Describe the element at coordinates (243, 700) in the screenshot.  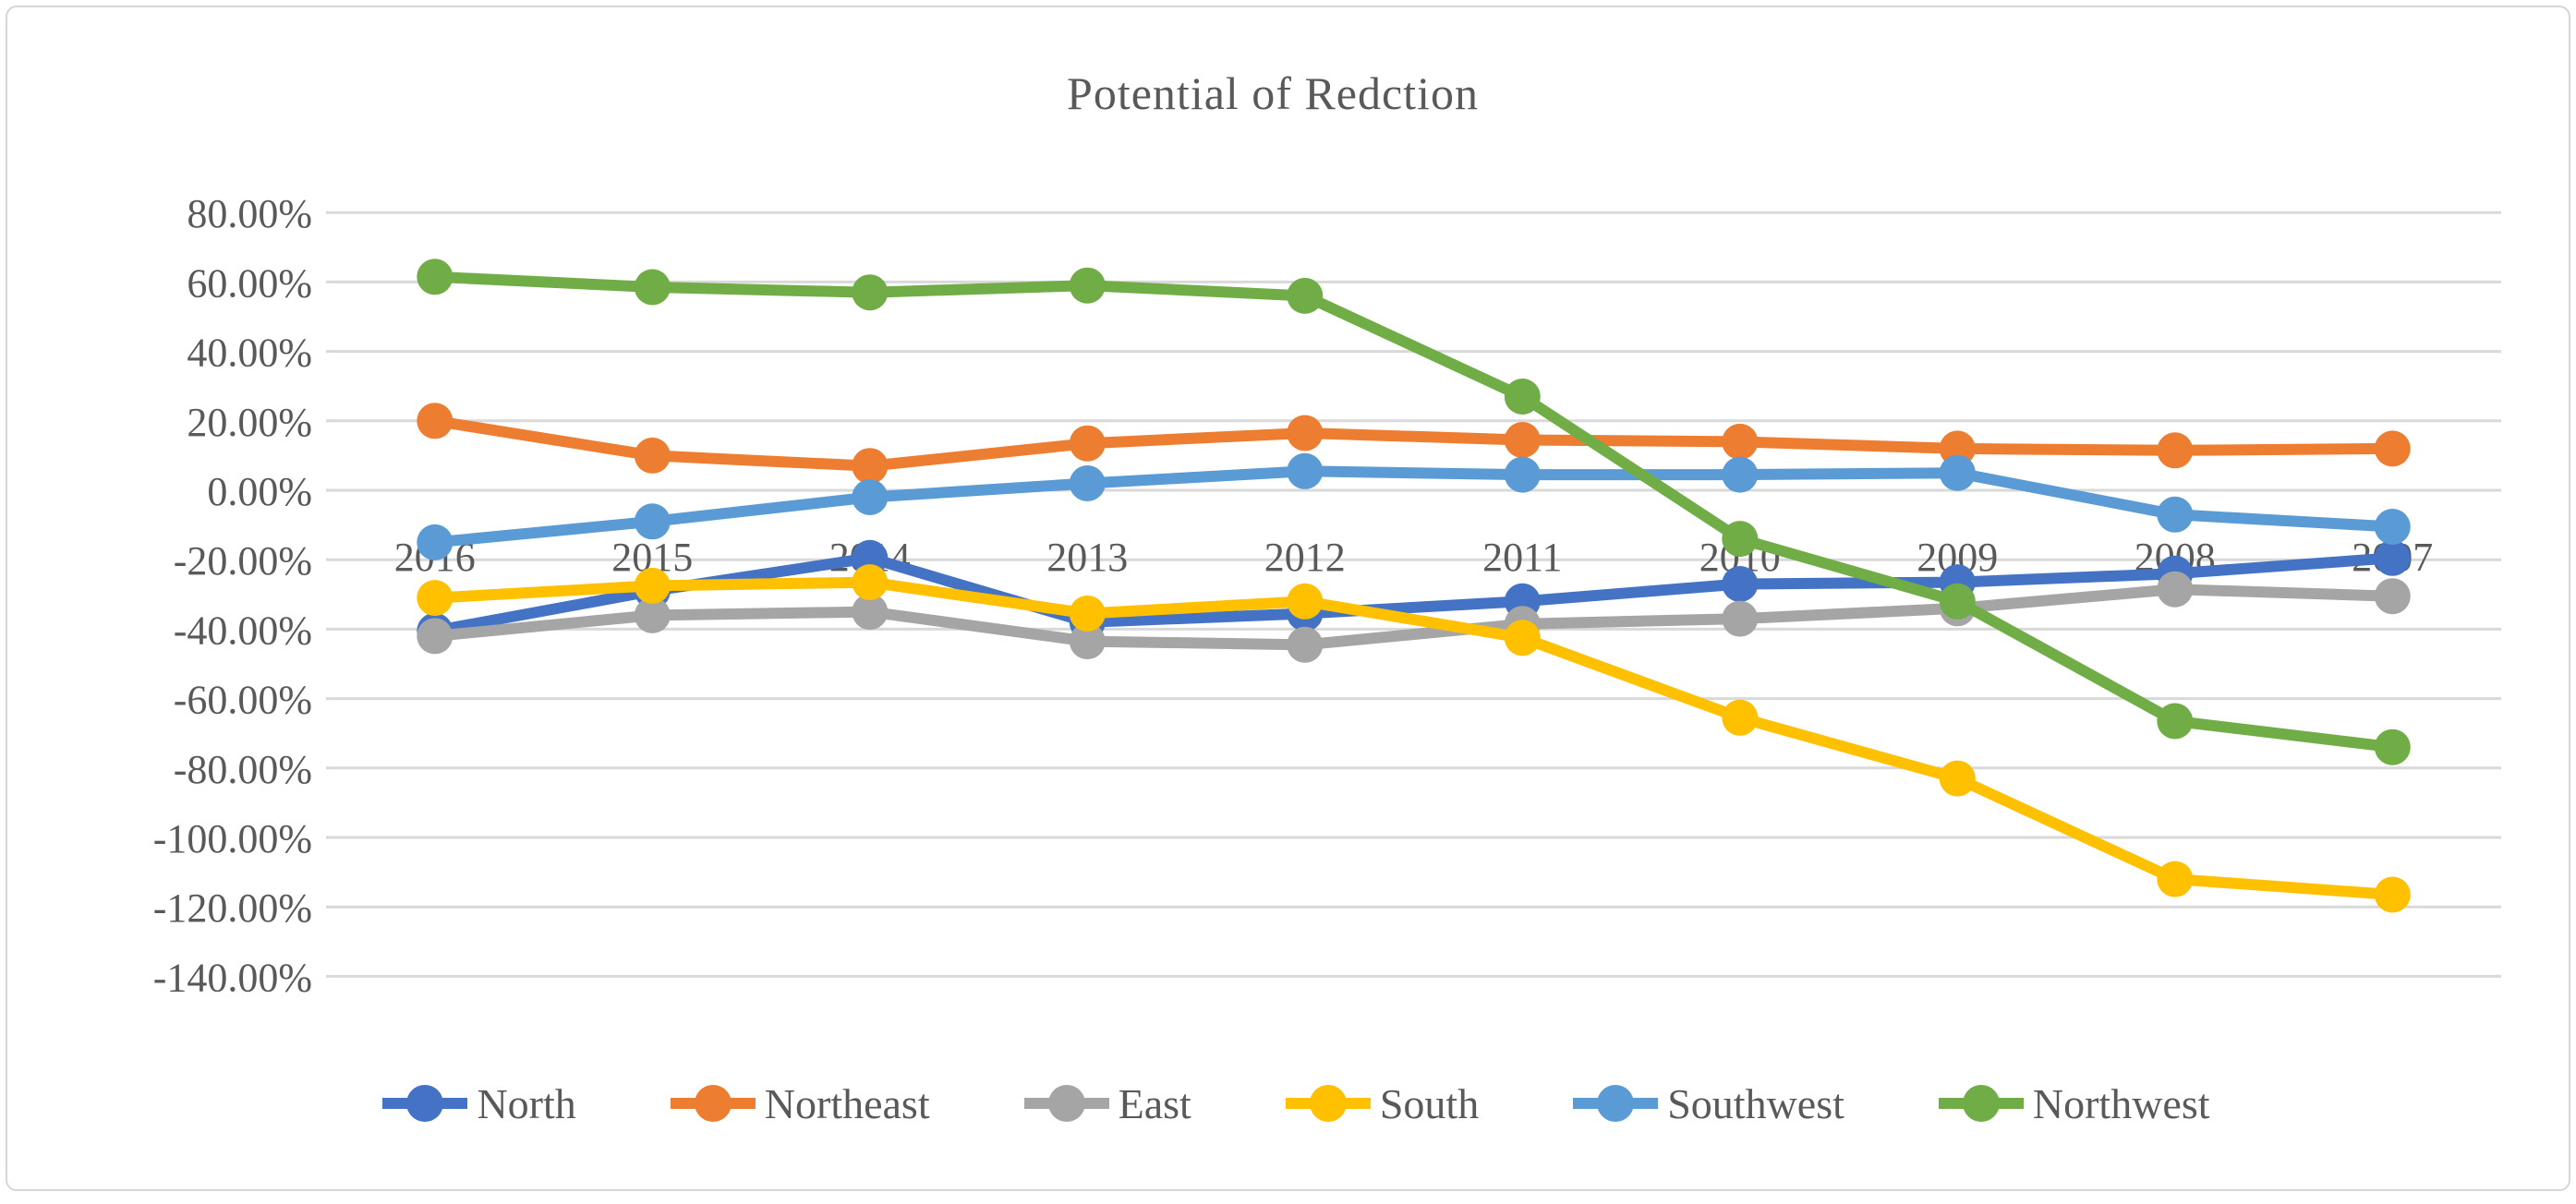
I see `y-axis-tick-label: -60.00%` at that location.